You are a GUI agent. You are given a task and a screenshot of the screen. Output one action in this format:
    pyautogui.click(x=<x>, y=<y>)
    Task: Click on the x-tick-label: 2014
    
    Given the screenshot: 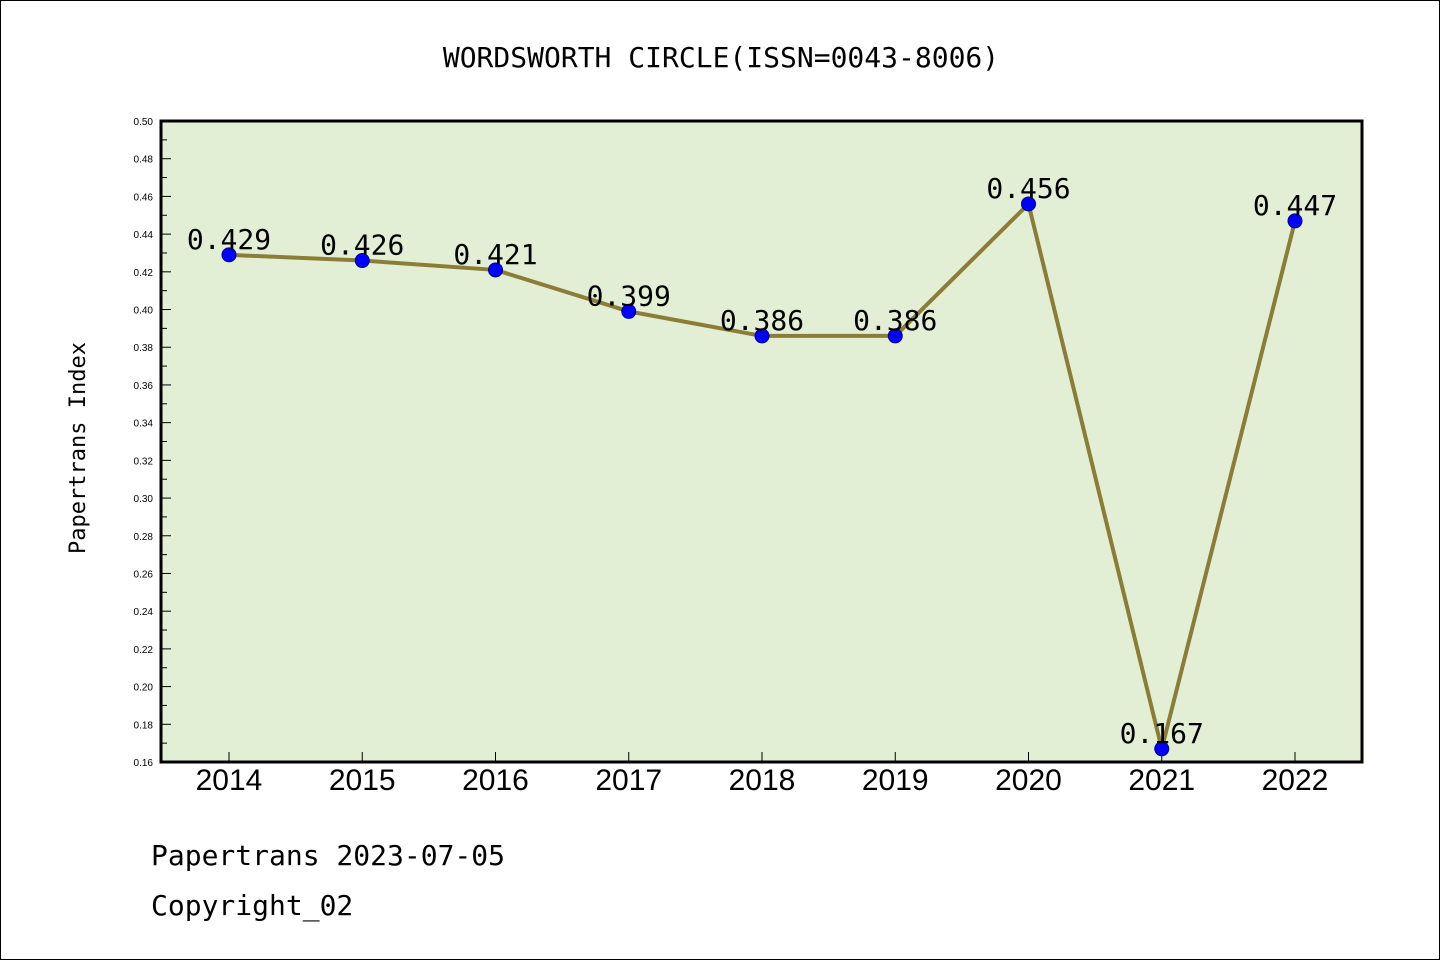 What is the action you would take?
    pyautogui.click(x=229, y=780)
    